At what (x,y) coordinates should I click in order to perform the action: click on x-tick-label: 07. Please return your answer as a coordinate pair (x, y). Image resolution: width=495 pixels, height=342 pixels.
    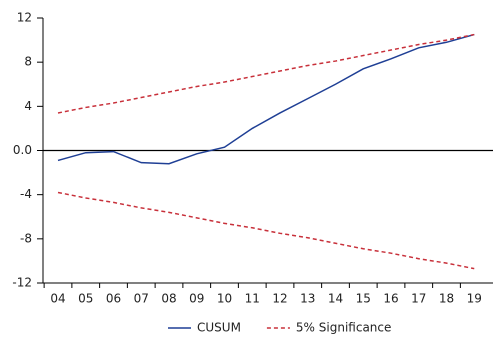
    Looking at the image, I should click on (141, 299).